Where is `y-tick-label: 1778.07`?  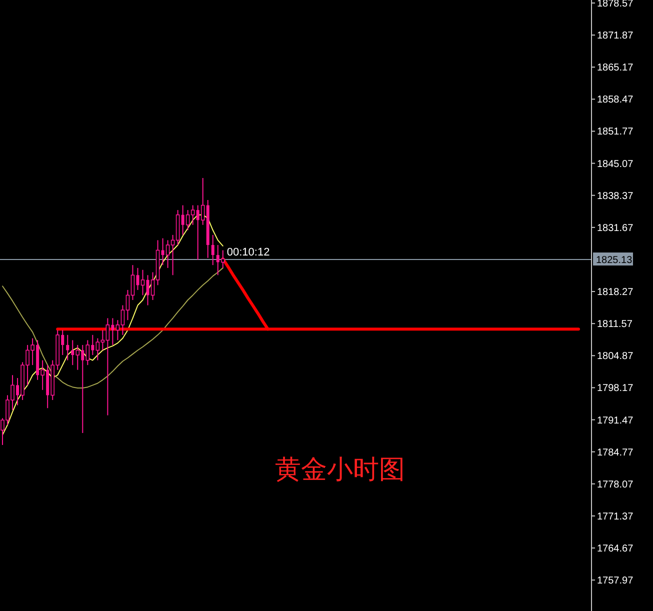
y-tick-label: 1778.07 is located at coordinates (615, 484).